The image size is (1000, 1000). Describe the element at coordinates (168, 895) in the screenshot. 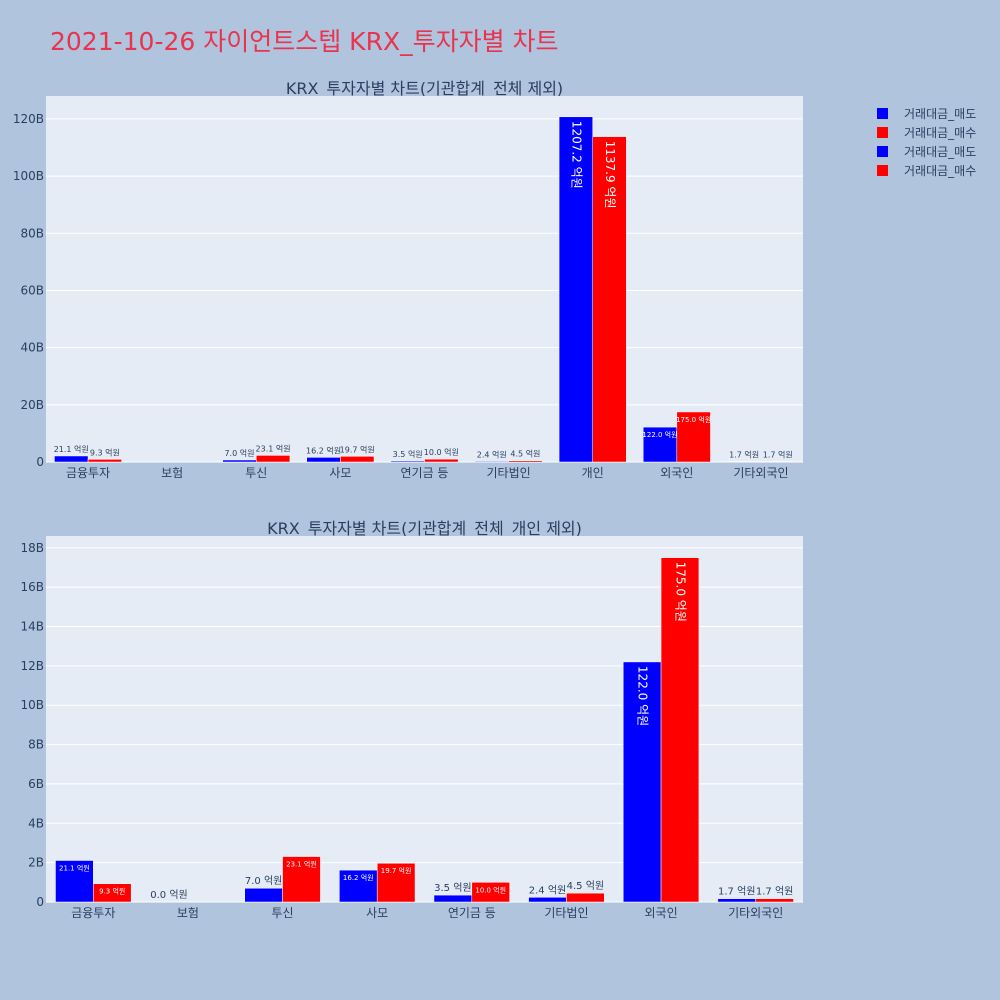

I see `bar-label: 0.0 억원` at that location.